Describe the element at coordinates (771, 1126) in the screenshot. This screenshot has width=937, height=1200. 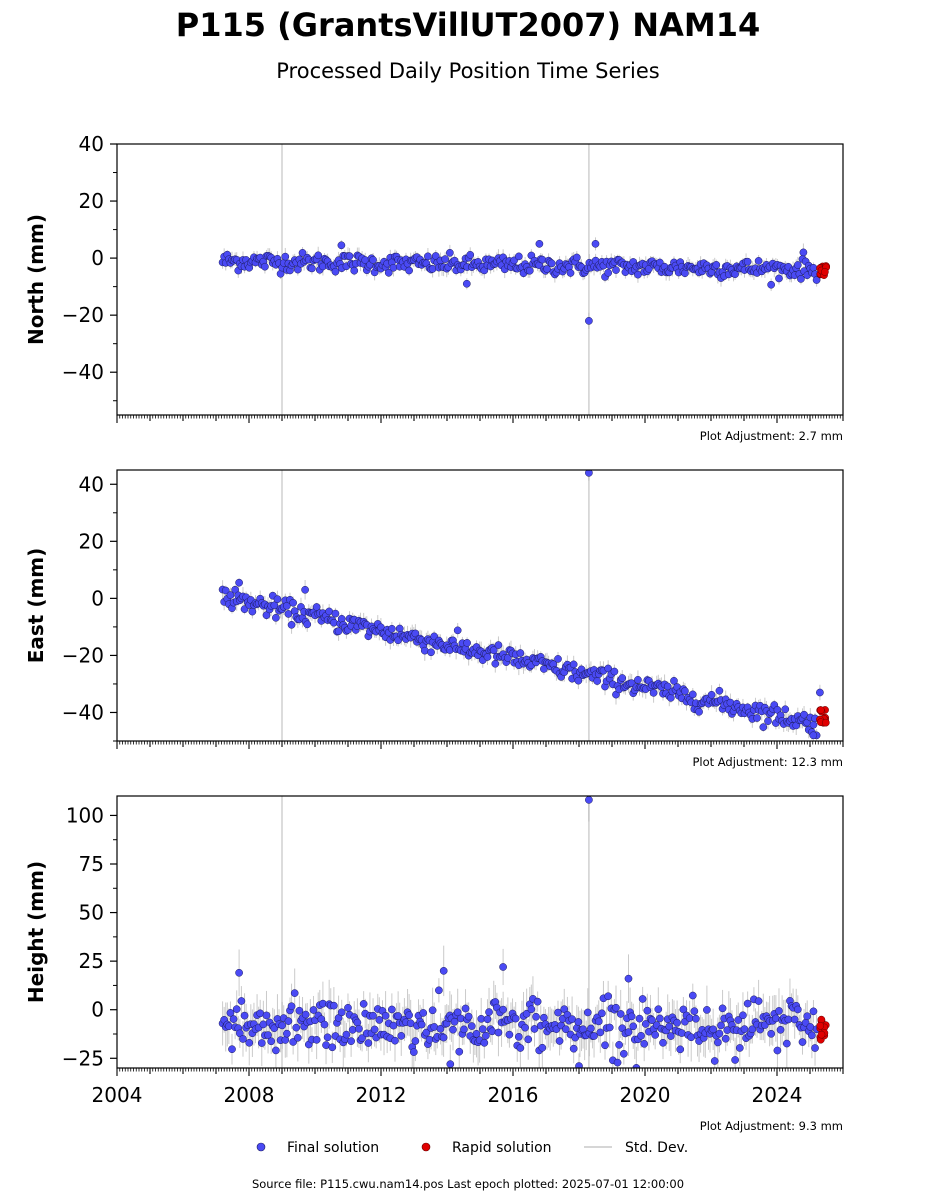
I see `plot-adjustment: Plot Adjustment: 9.3 mm` at that location.